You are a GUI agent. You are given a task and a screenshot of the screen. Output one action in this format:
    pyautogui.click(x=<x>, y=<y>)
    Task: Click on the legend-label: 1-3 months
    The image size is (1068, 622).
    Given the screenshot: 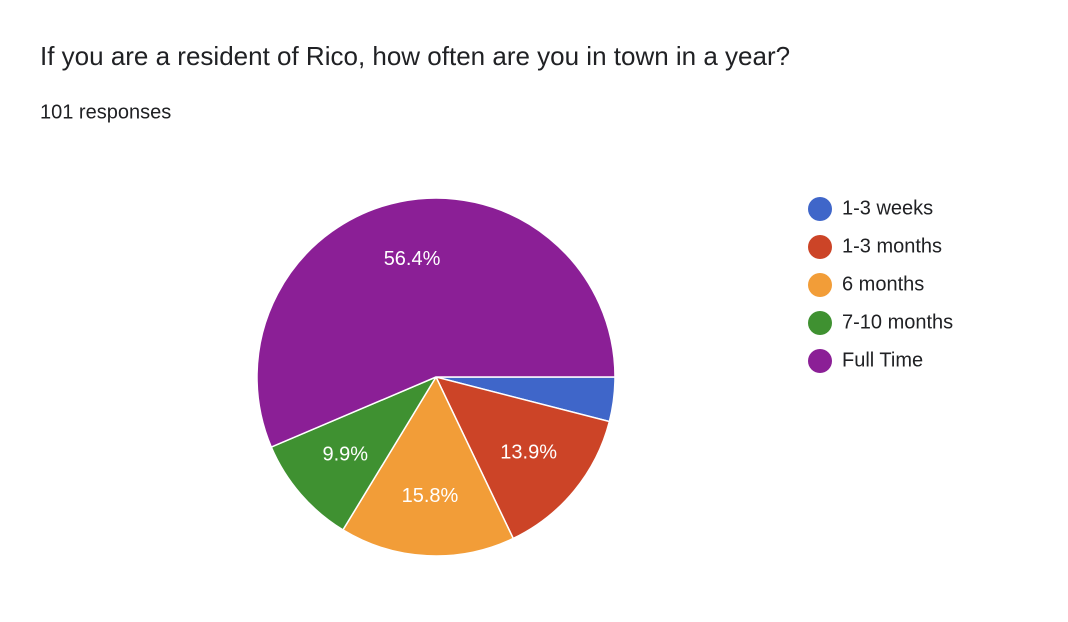 What is the action you would take?
    pyautogui.click(x=892, y=246)
    